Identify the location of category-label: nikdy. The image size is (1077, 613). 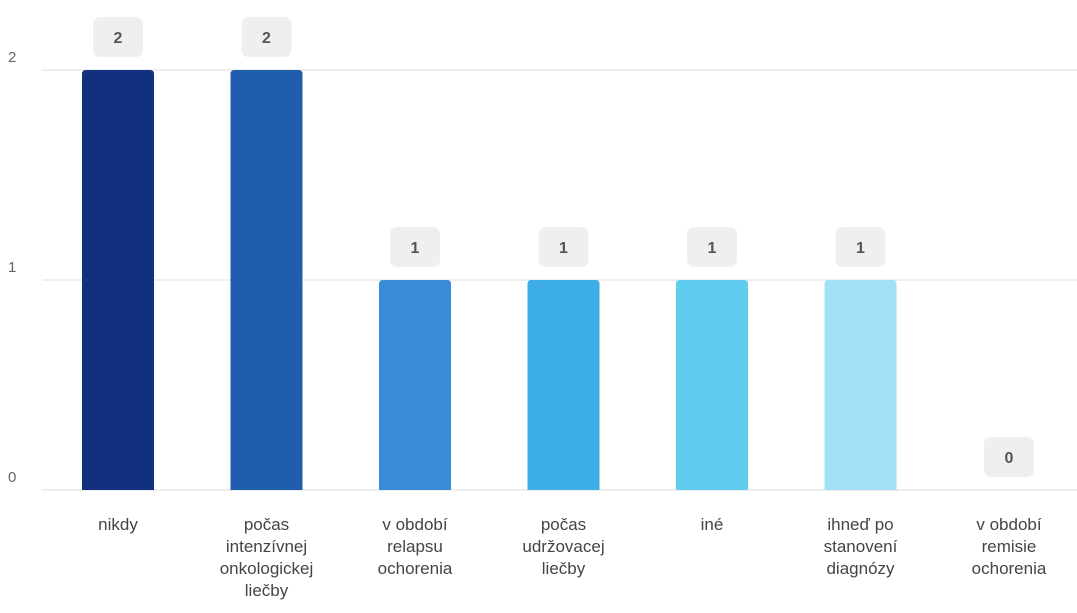
(118, 524).